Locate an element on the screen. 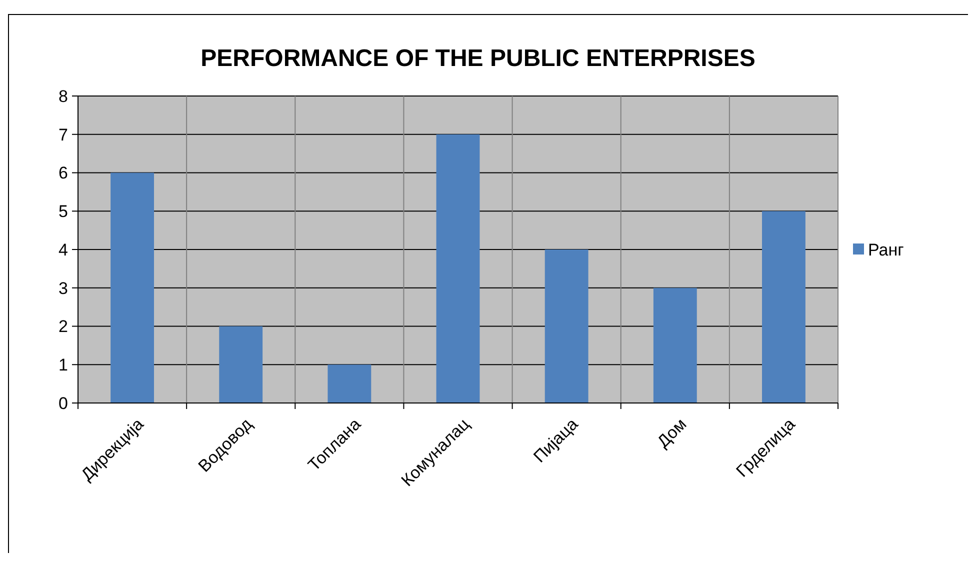 Image resolution: width=976 pixels, height=561 pixels. y-tick-label: 8 is located at coordinates (63, 96).